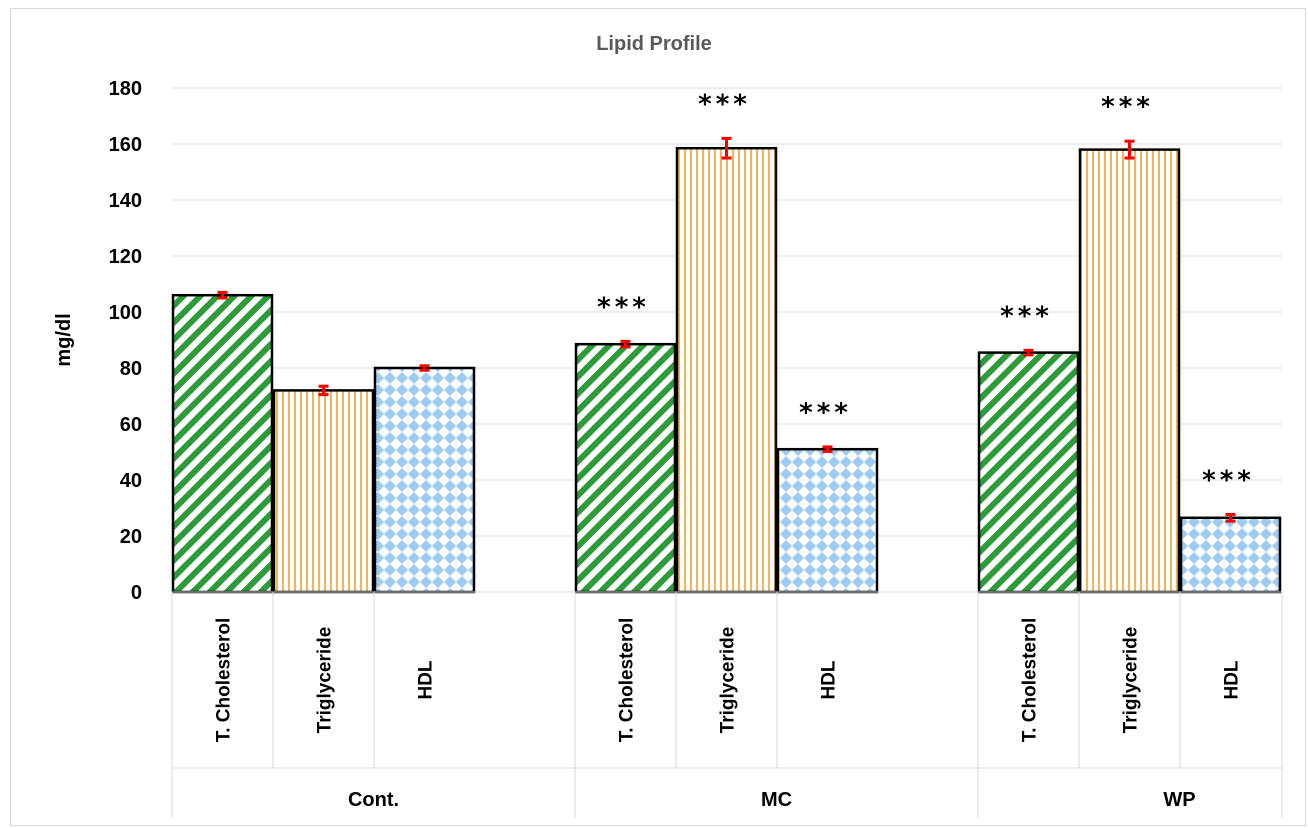 The width and height of the screenshot is (1308, 828). What do you see at coordinates (125, 257) in the screenshot?
I see `y-tick-label: 120` at bounding box center [125, 257].